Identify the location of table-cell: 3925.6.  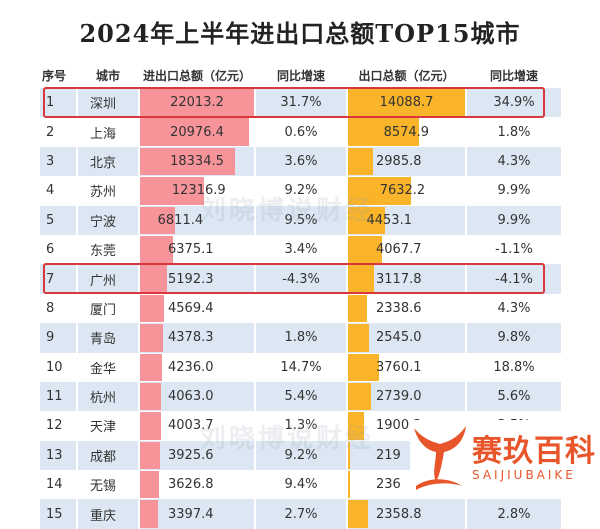
(198, 455).